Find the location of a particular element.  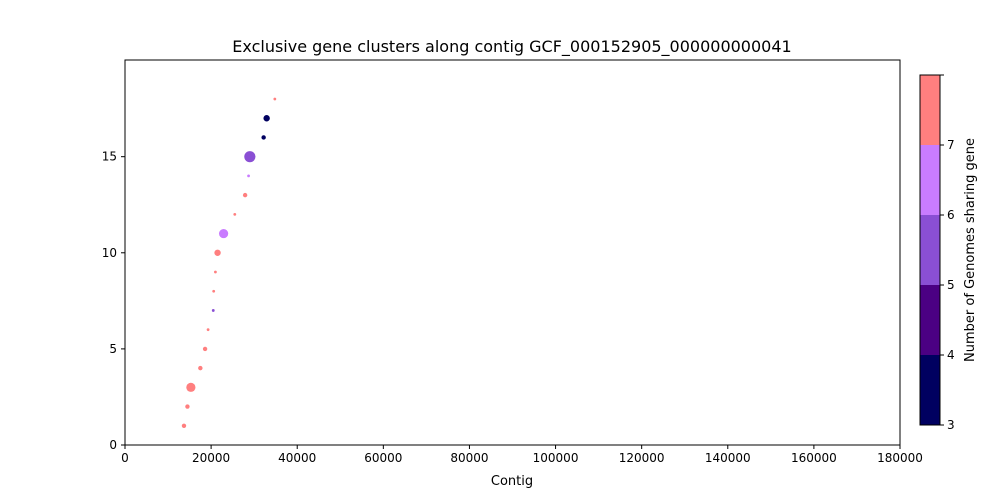

colorbar-label: Number of Genomes sharing gene is located at coordinates (970, 250).